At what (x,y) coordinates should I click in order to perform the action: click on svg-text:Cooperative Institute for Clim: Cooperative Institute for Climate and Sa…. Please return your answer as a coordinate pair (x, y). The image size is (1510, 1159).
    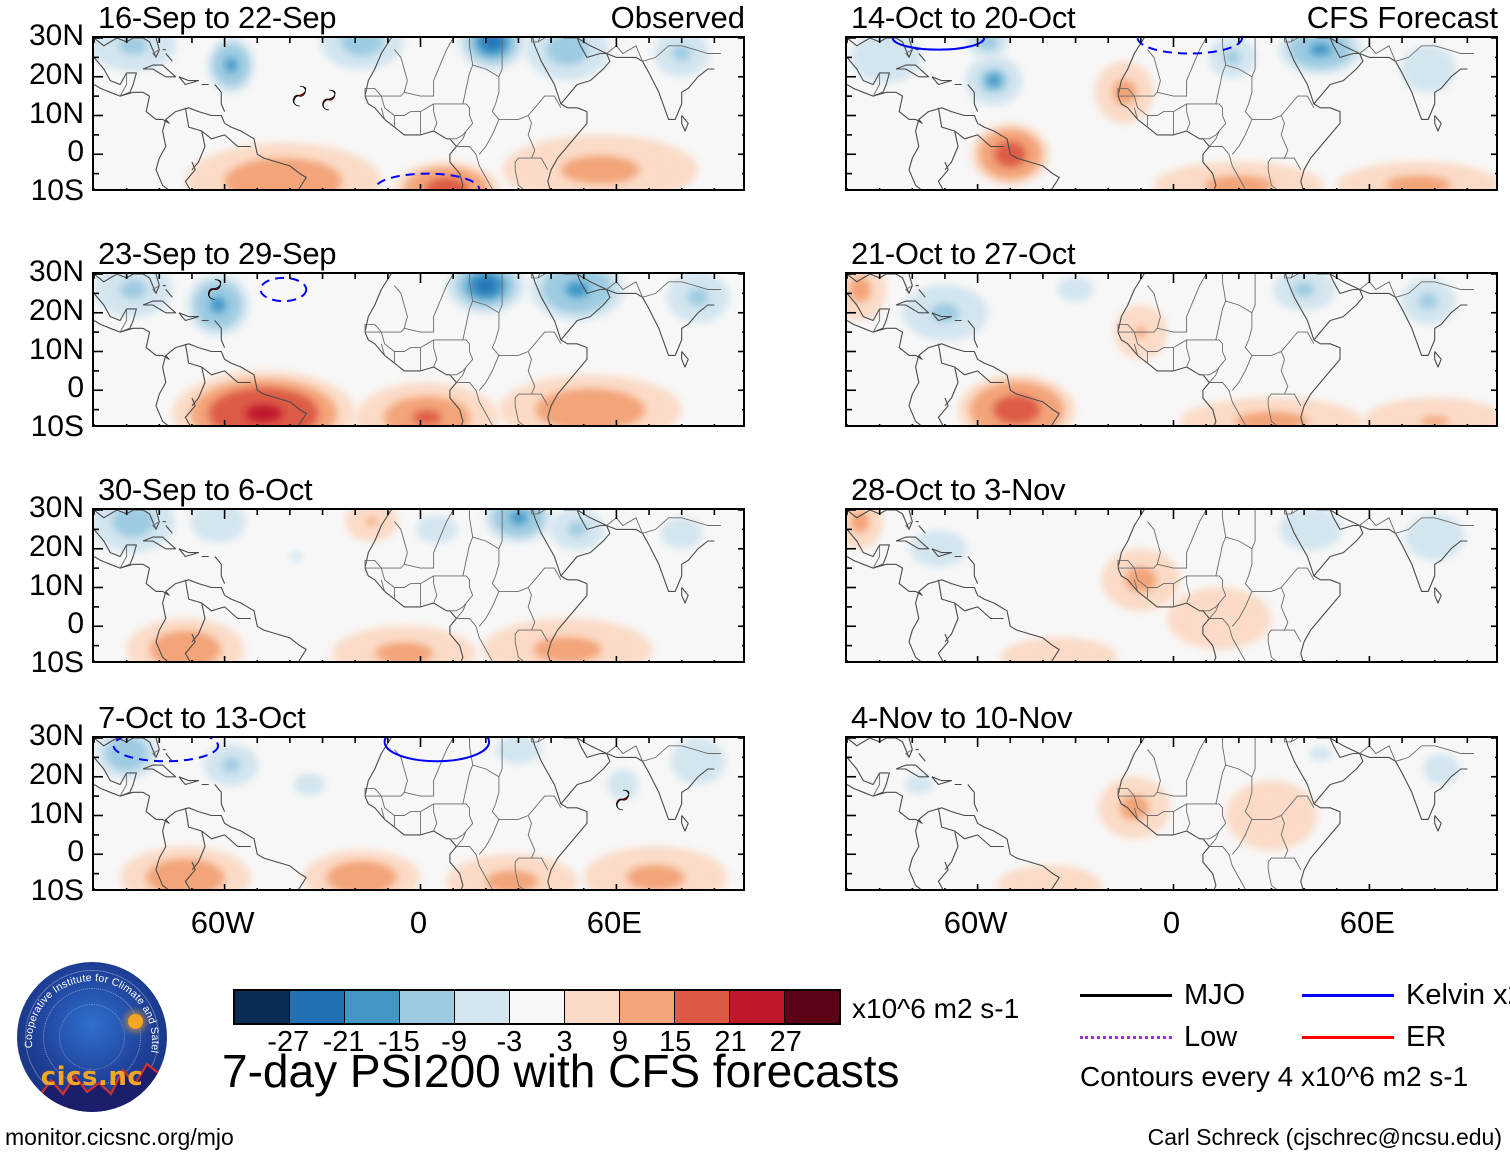
    Looking at the image, I should click on (89, 1008).